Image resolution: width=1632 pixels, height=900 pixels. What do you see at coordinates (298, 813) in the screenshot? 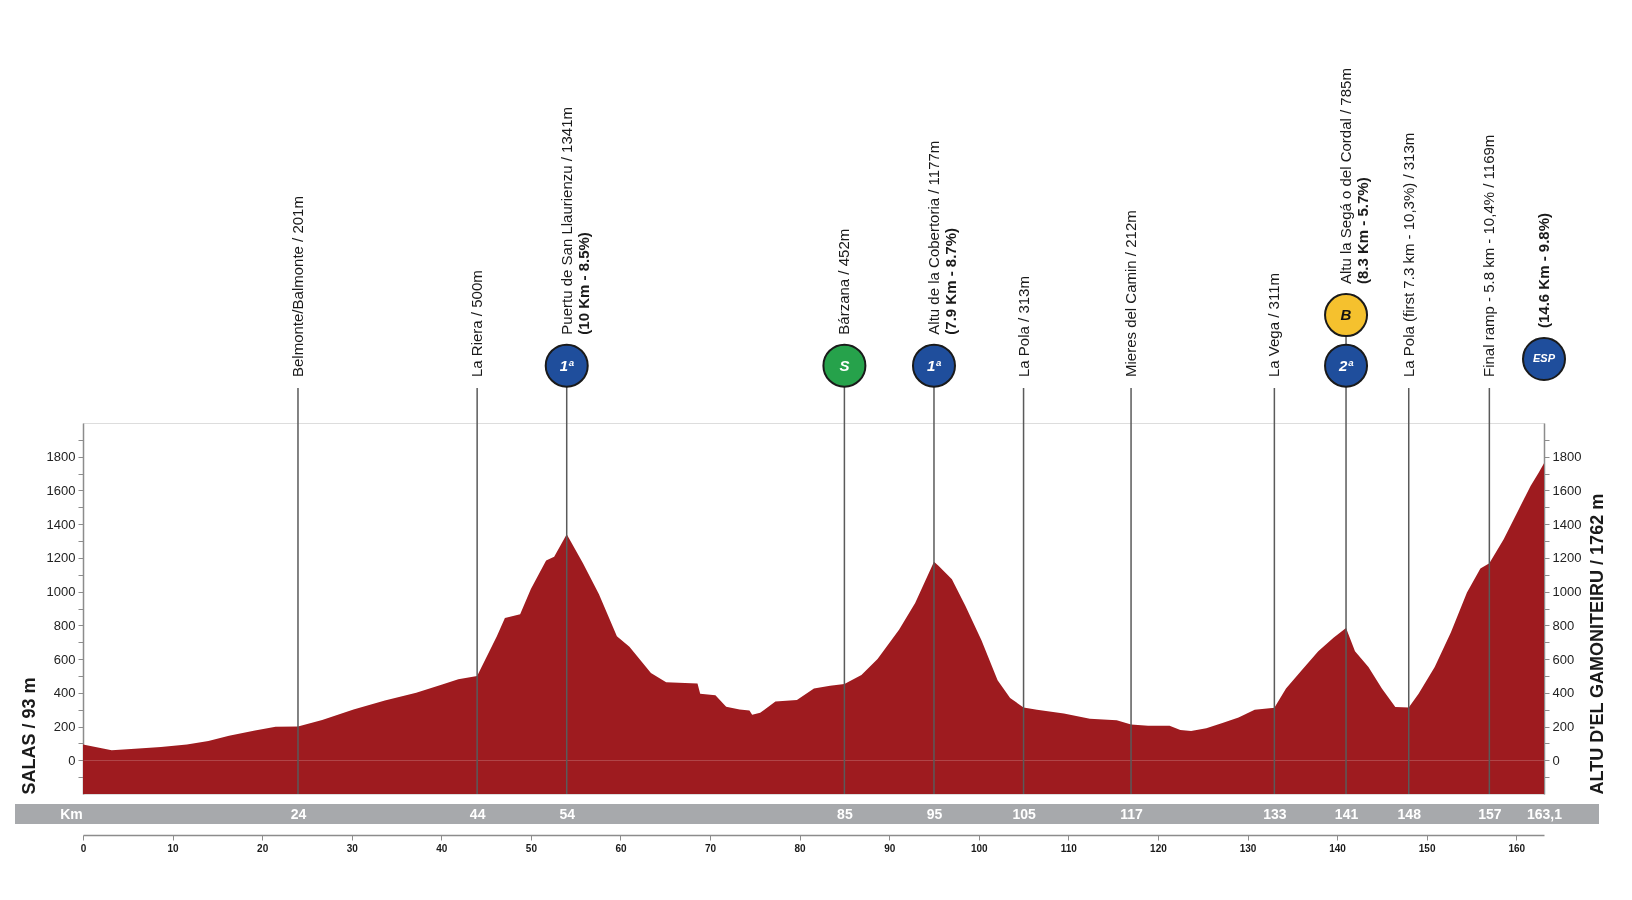
I see `x2-tick-label: 24` at bounding box center [298, 813].